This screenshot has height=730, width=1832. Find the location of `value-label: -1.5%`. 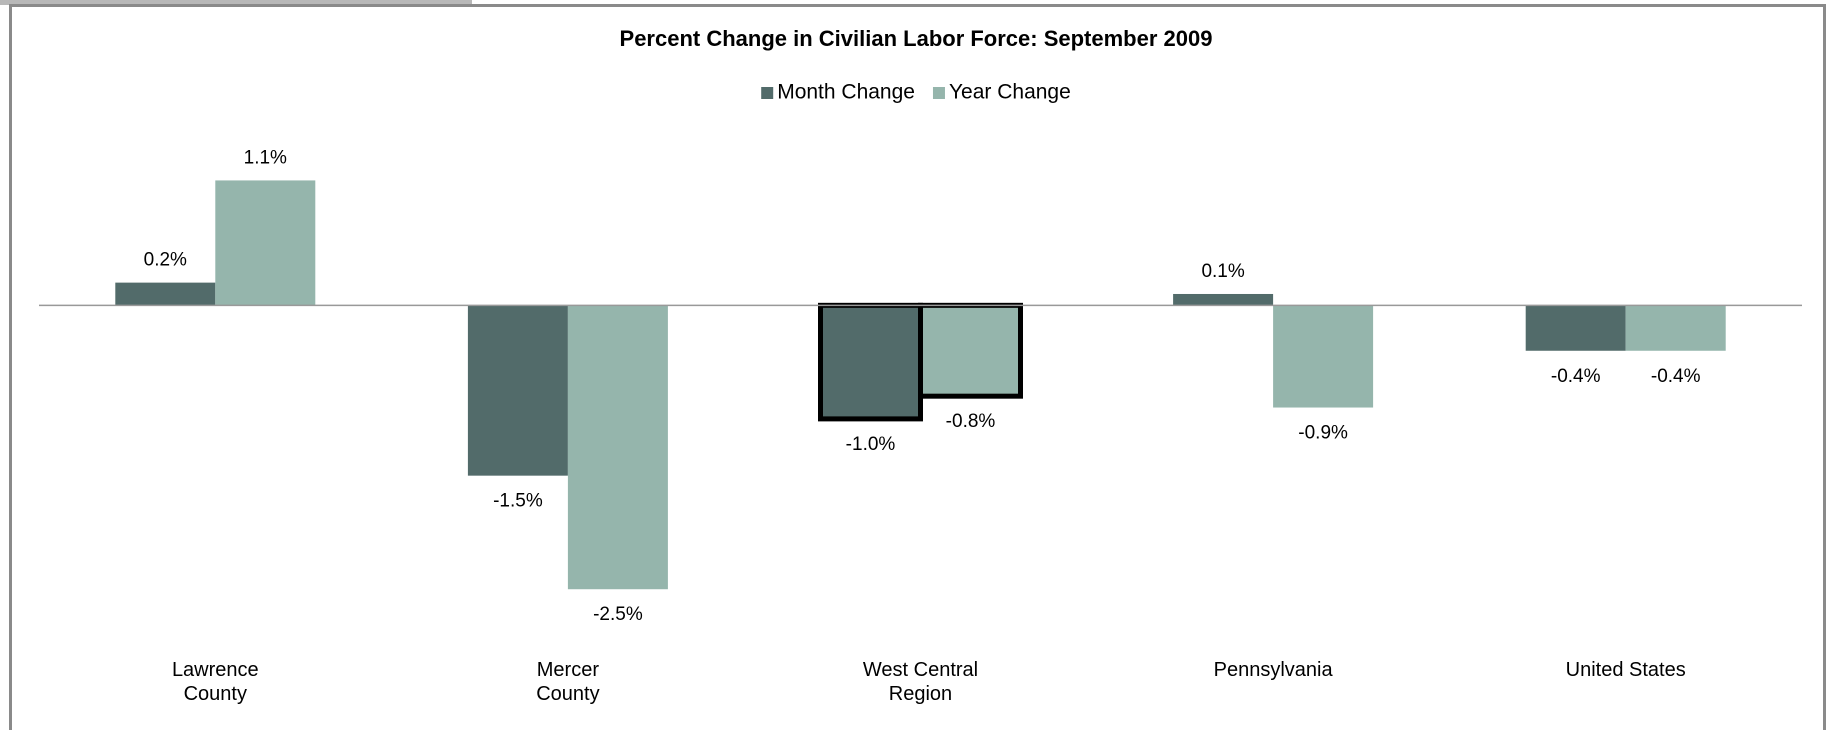

value-label: -1.5% is located at coordinates (518, 501).